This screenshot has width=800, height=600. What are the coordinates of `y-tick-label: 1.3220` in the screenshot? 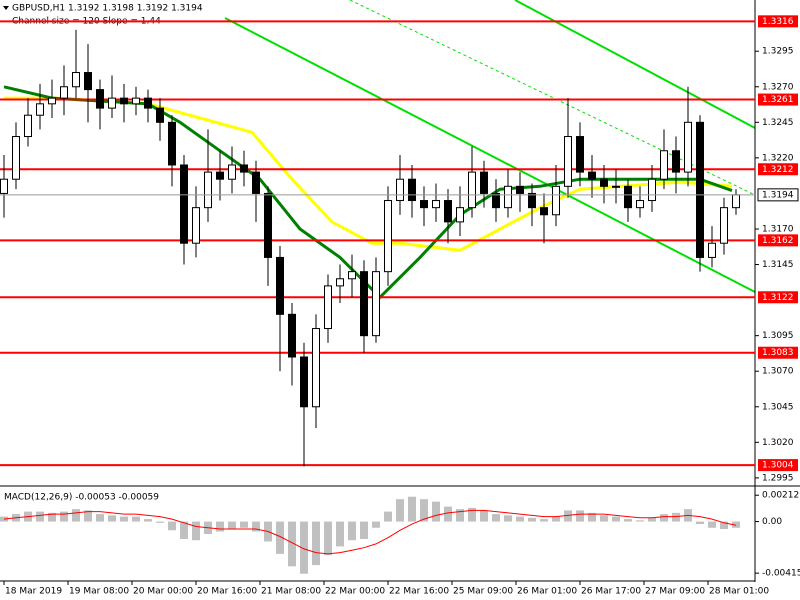 It's located at (778, 158).